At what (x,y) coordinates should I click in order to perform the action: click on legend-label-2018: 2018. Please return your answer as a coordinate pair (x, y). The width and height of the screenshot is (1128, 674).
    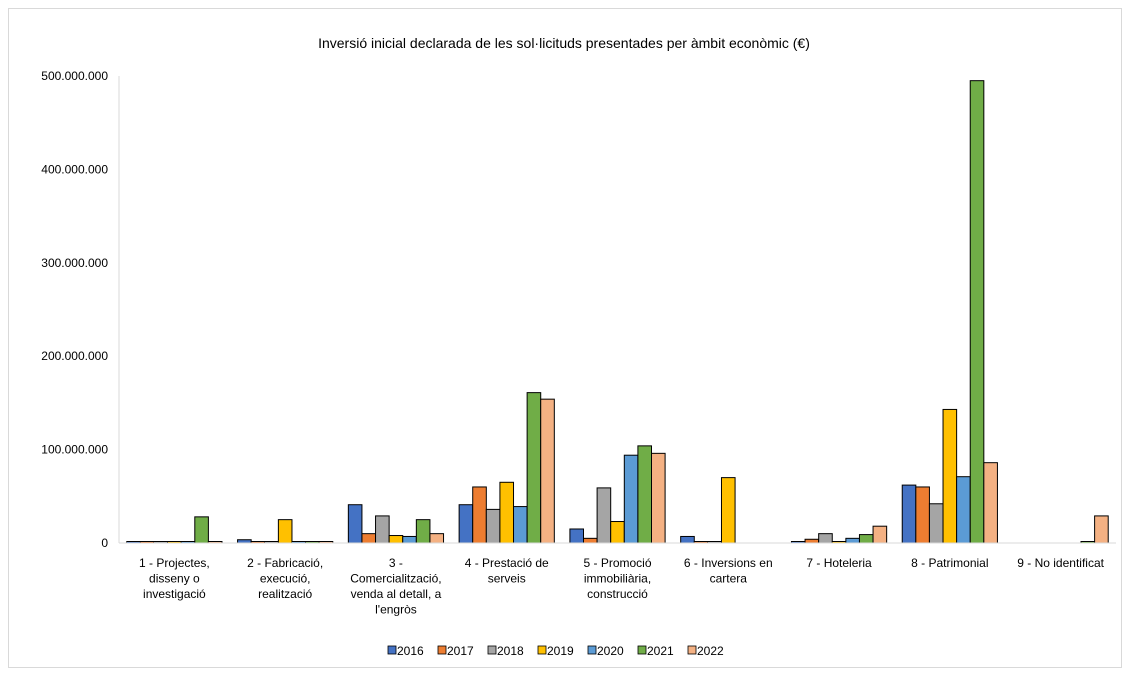
    Looking at the image, I should click on (510, 651).